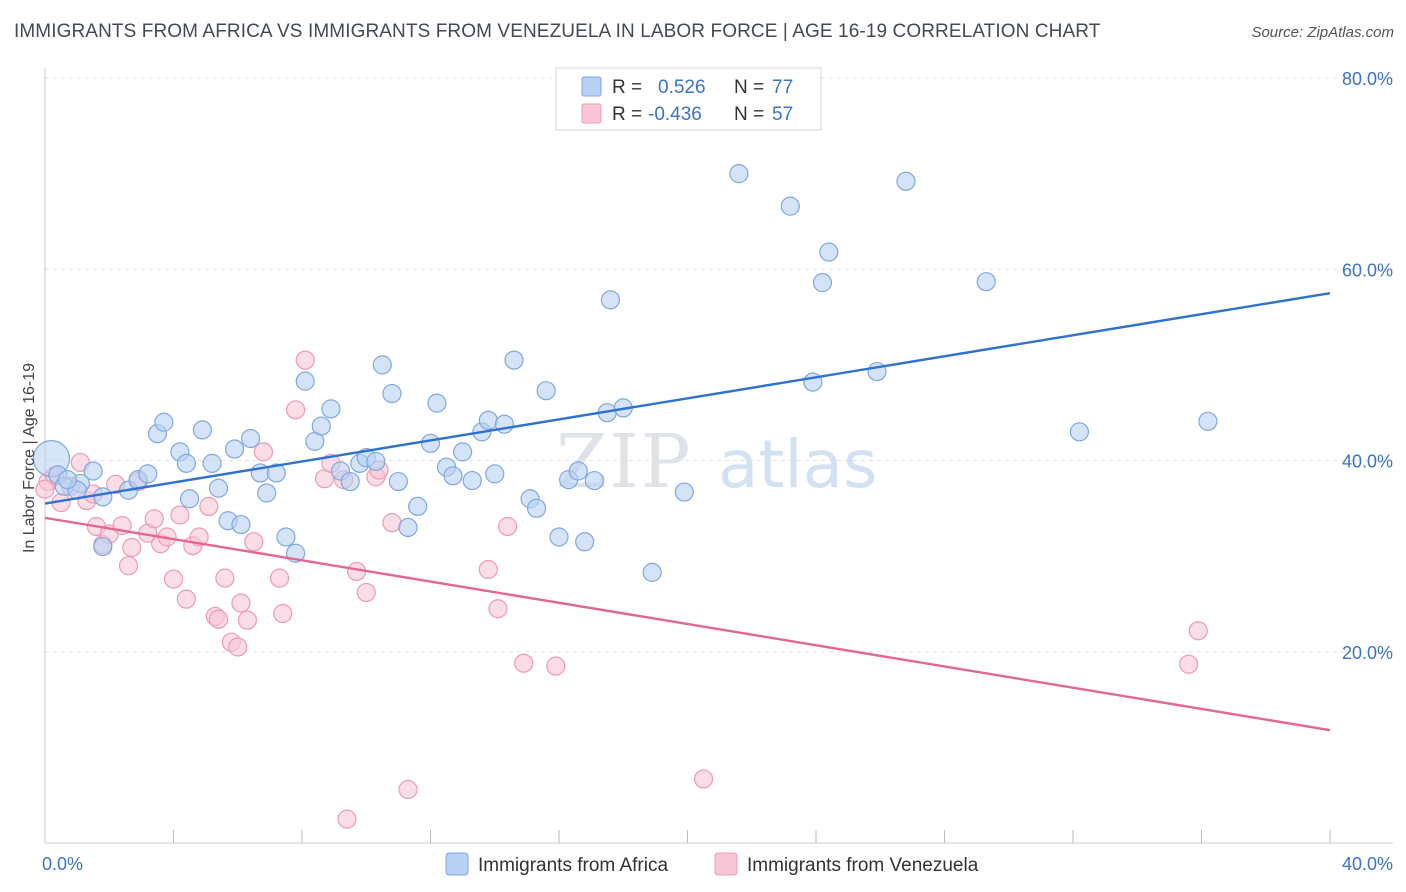  What do you see at coordinates (675, 114) in the screenshot?
I see `legend-venezuela-r-value: -0.436` at bounding box center [675, 114].